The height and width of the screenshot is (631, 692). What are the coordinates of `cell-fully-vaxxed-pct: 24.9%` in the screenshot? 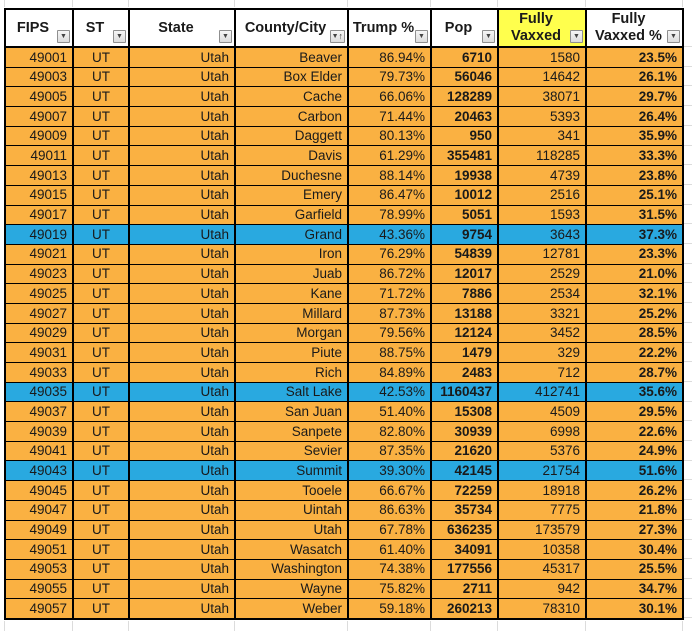 It's located at (634, 451).